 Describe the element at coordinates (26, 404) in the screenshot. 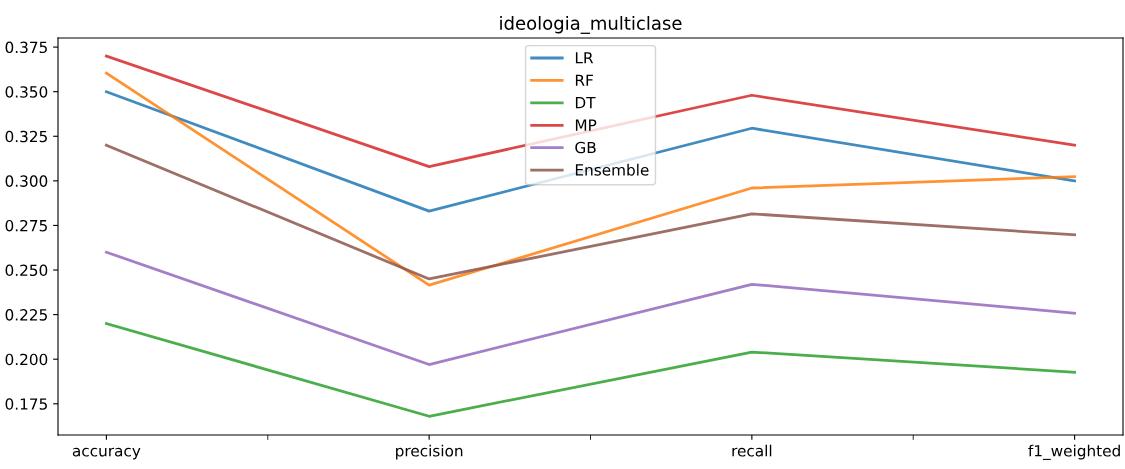

I see `y-tick-label: 0.175` at that location.